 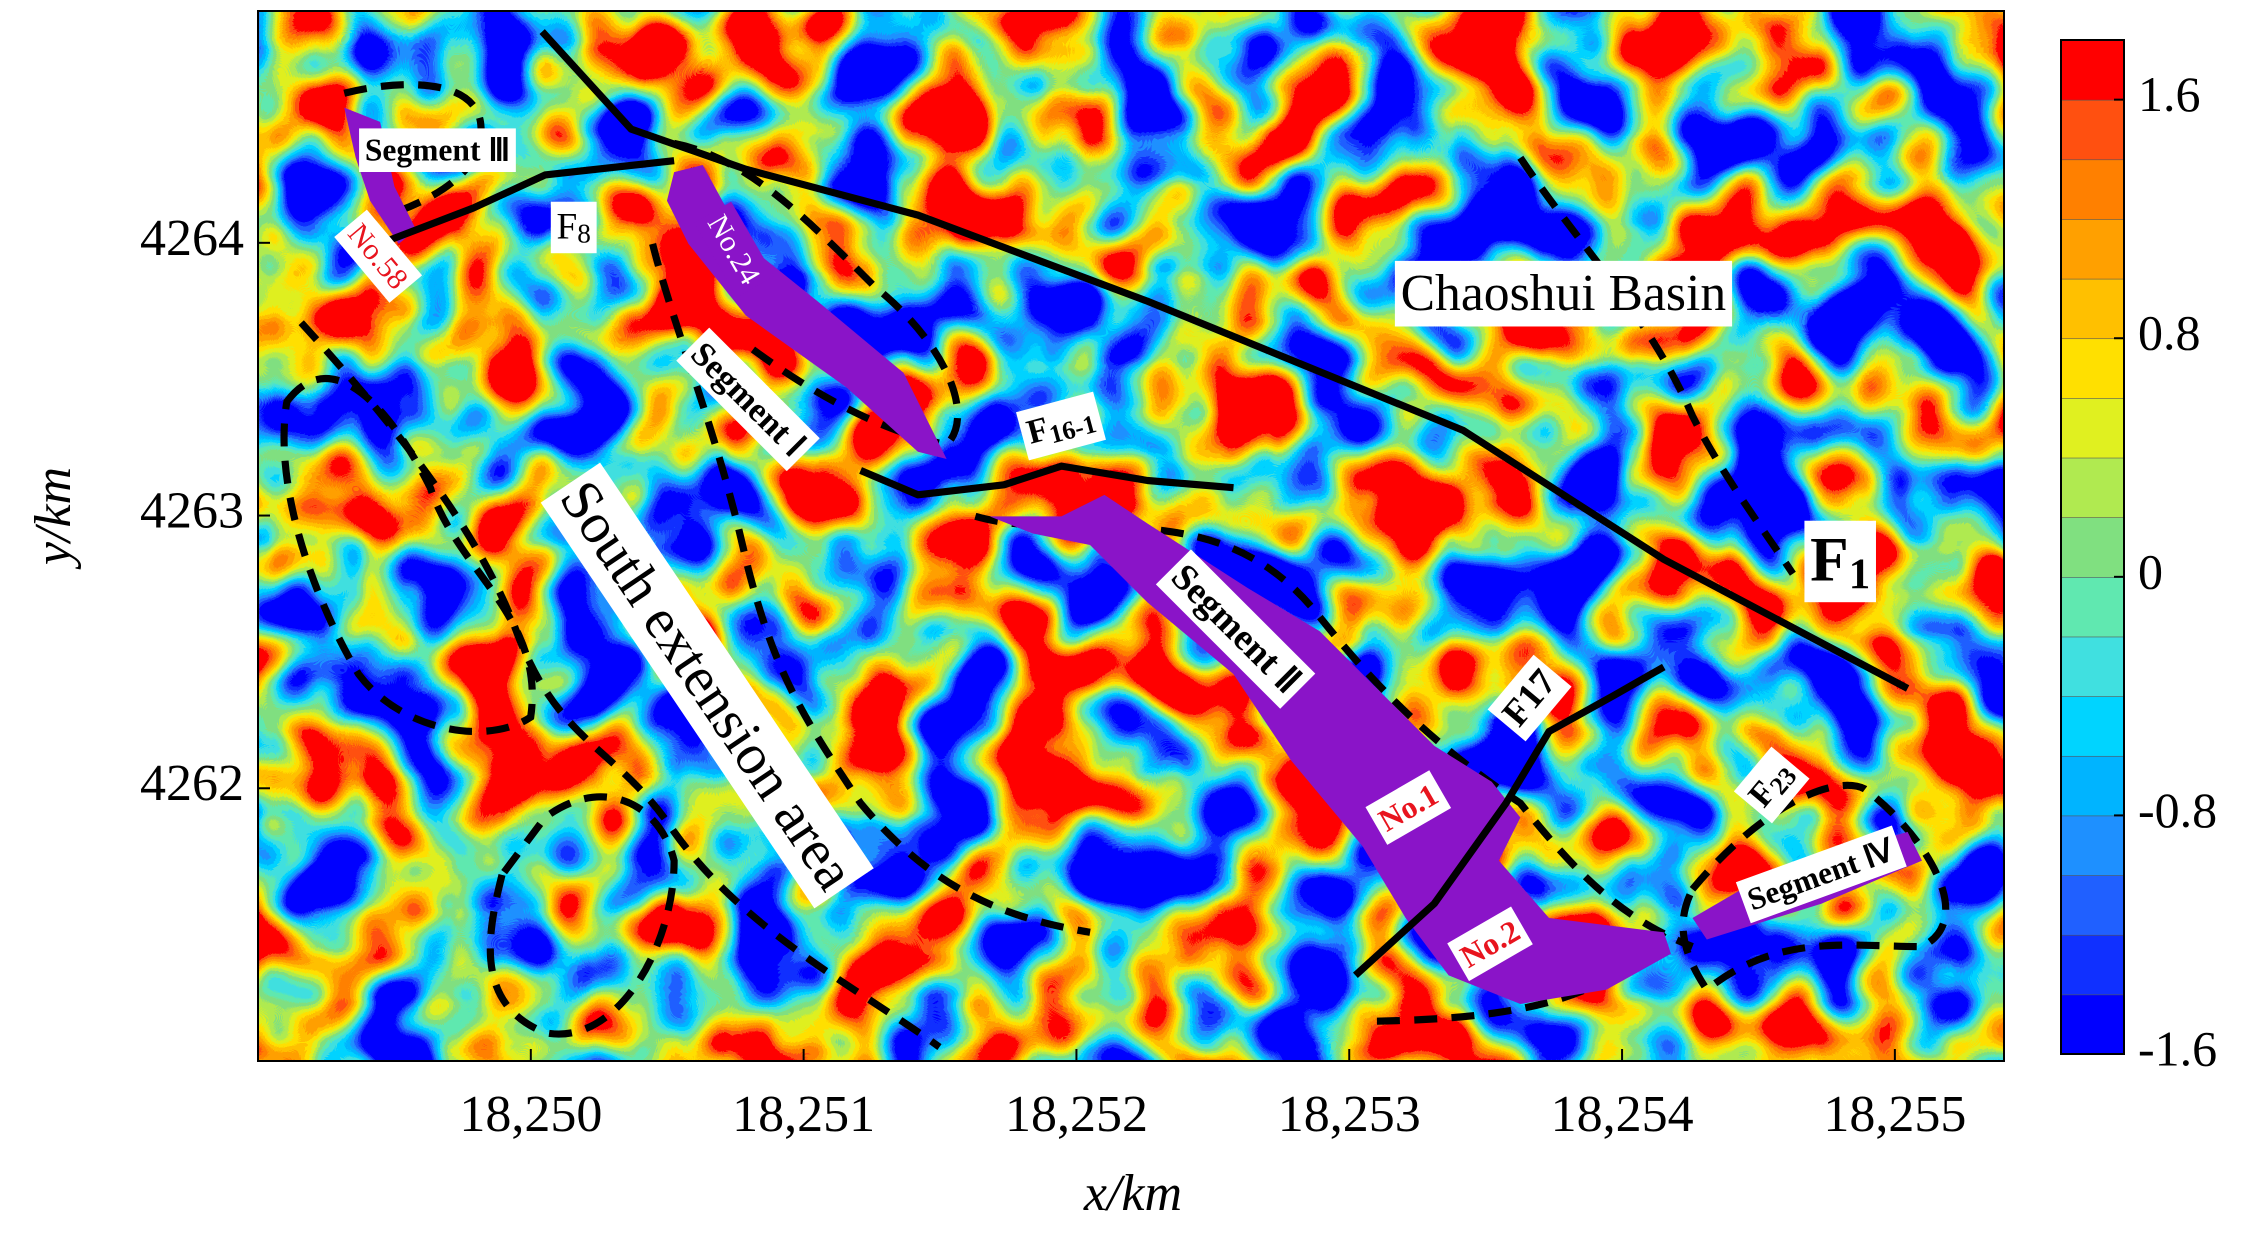 I want to click on colorbar-tick-label: 0.8, so click(x=2169, y=333).